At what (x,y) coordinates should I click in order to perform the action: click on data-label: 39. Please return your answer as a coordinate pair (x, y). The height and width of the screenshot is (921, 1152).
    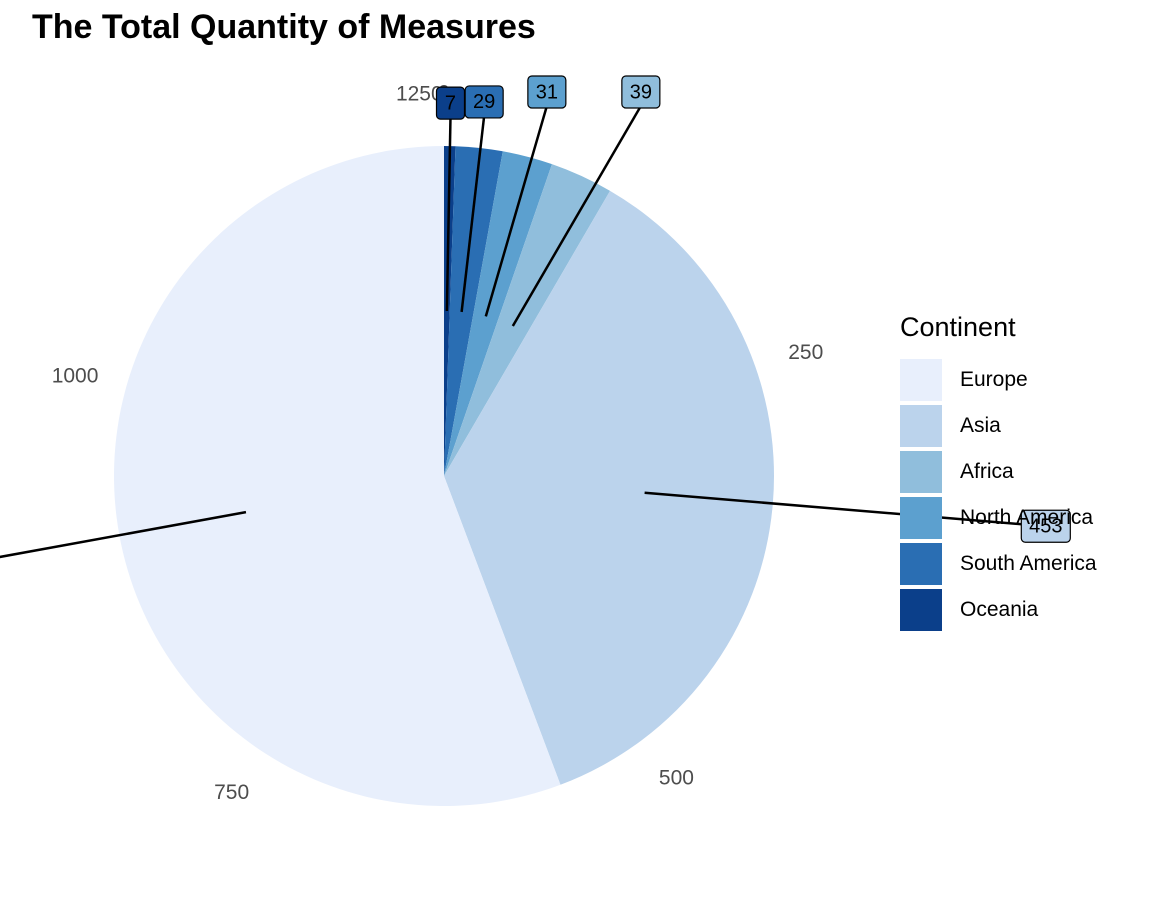
    Looking at the image, I should click on (641, 92).